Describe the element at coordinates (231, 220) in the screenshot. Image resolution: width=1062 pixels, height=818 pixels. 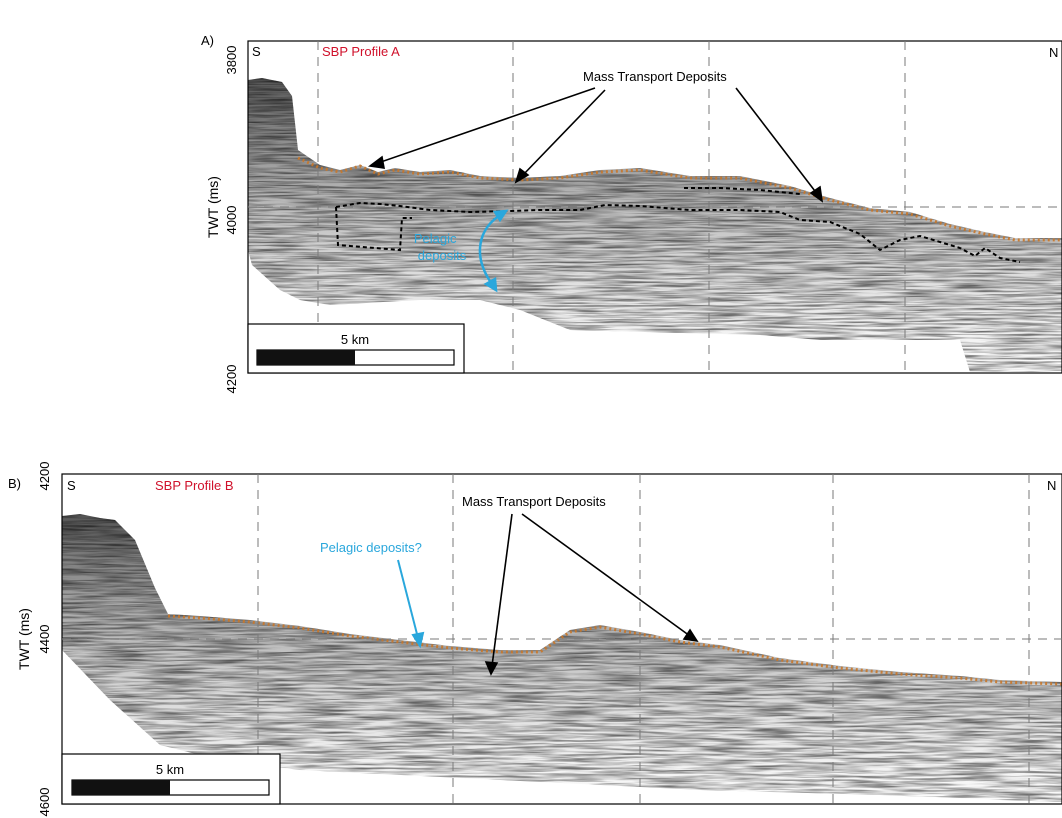
I see `y-tick-label: 4000` at that location.